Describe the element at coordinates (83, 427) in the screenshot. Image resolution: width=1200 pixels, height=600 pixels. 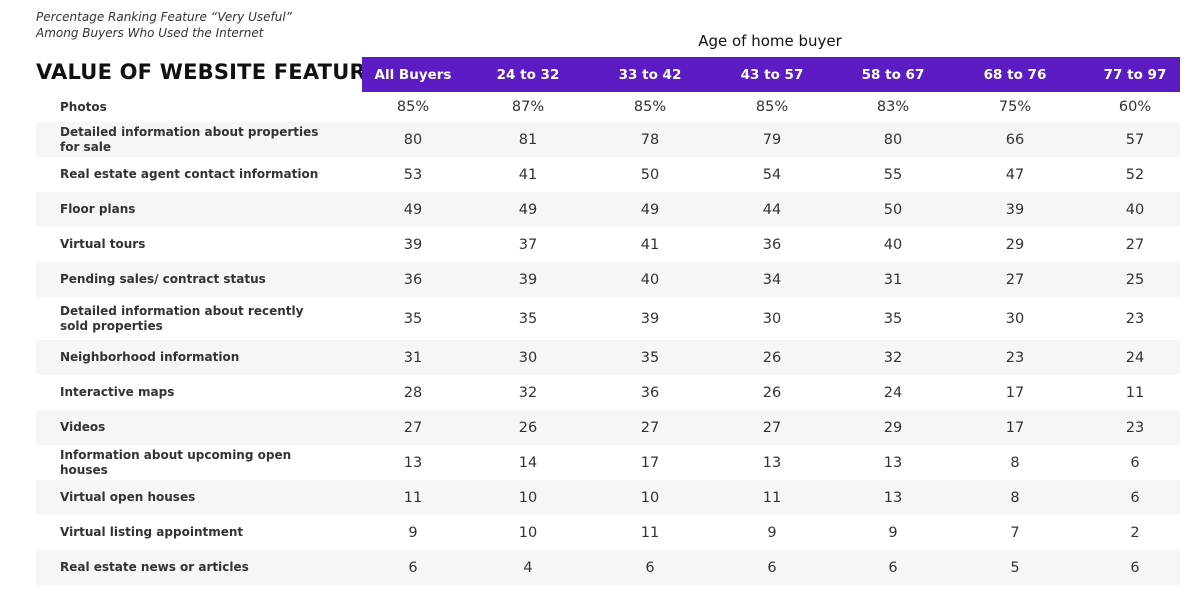
I see `row-label: Videos` at that location.